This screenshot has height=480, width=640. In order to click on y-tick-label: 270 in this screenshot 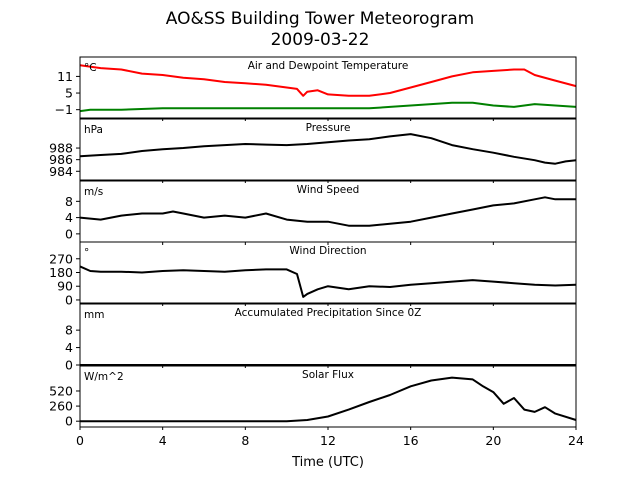, I will do `click(61, 258)`.